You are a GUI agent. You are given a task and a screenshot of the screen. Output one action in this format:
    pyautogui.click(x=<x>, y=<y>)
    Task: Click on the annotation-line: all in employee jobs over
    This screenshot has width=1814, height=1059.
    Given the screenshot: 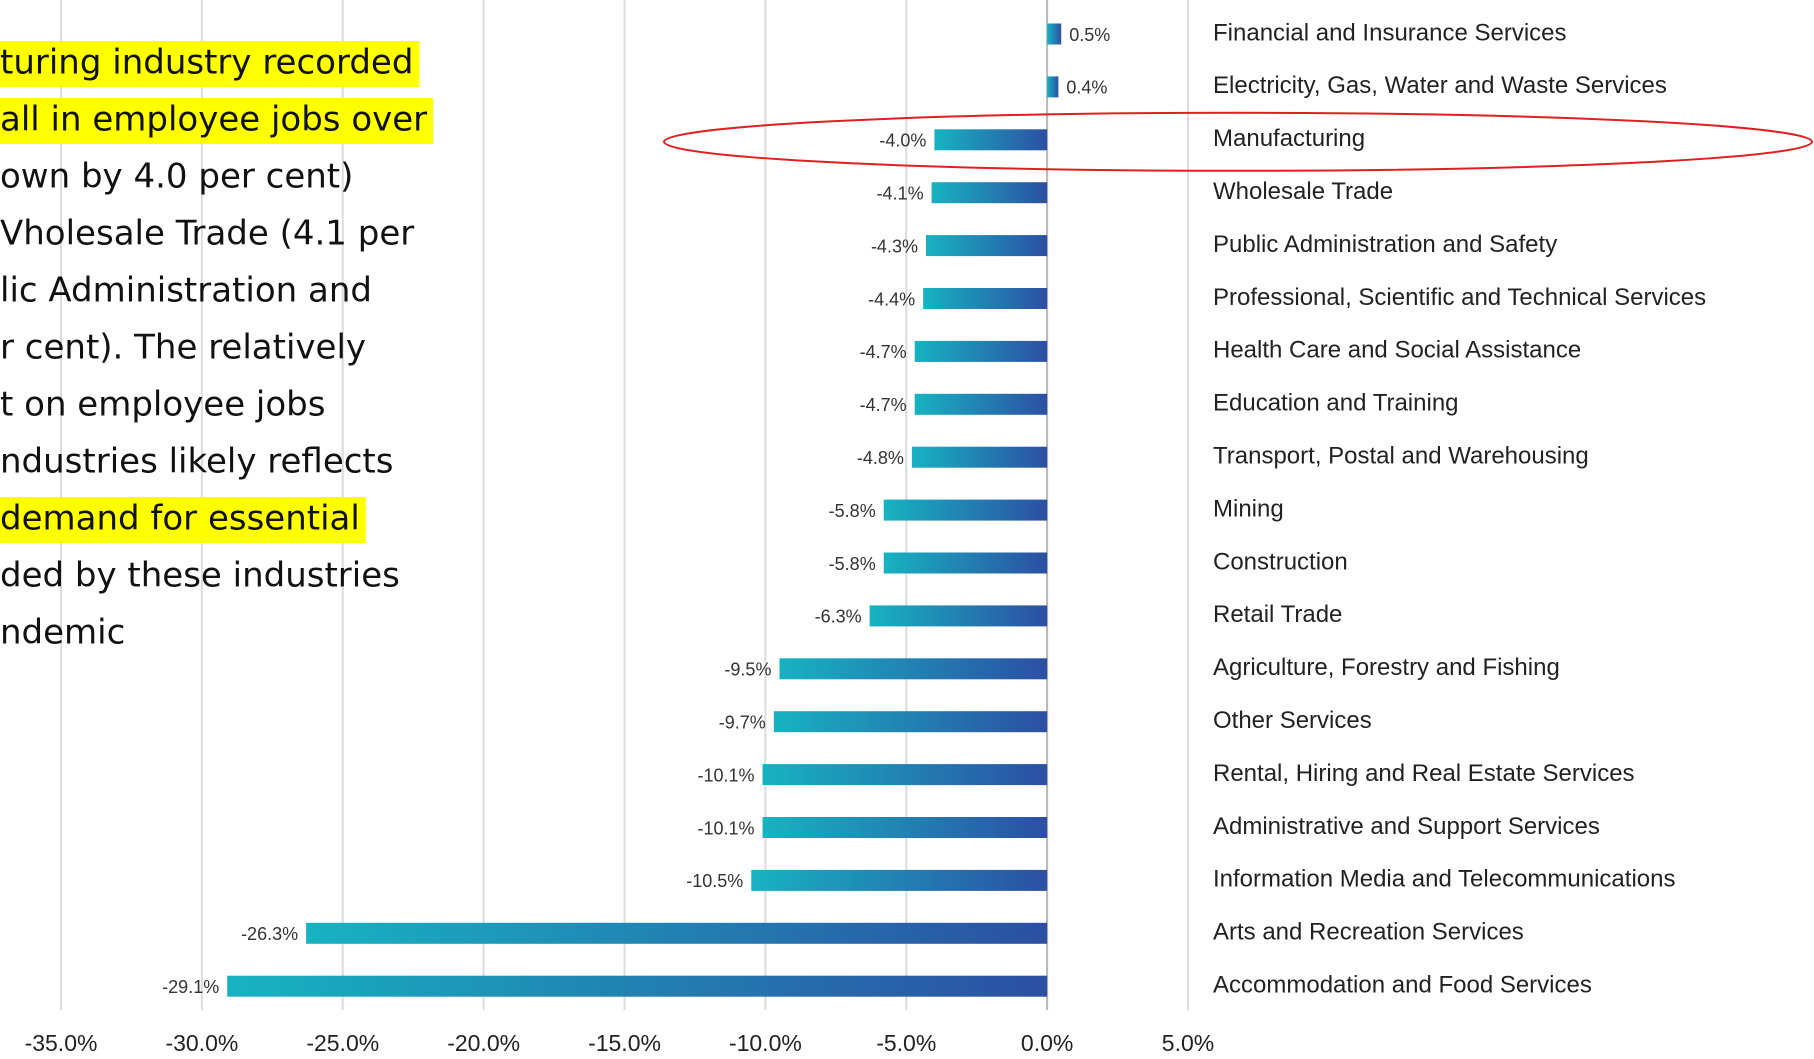 What is the action you would take?
    pyautogui.click(x=213, y=120)
    